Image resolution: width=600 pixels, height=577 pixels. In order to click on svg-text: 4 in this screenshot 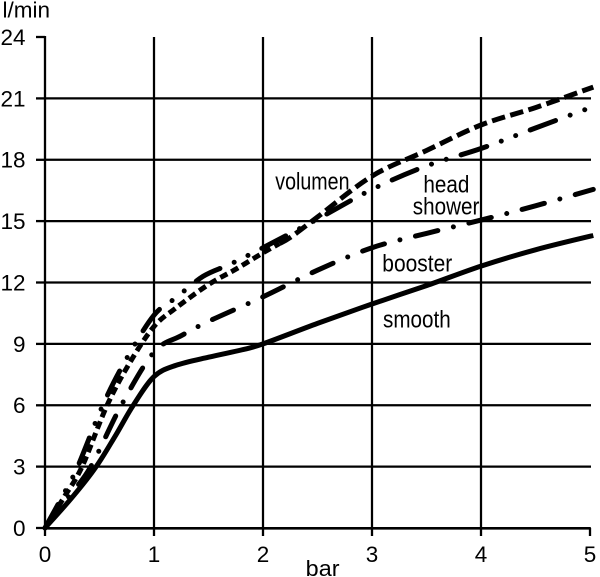, I will do `click(481, 554)`.